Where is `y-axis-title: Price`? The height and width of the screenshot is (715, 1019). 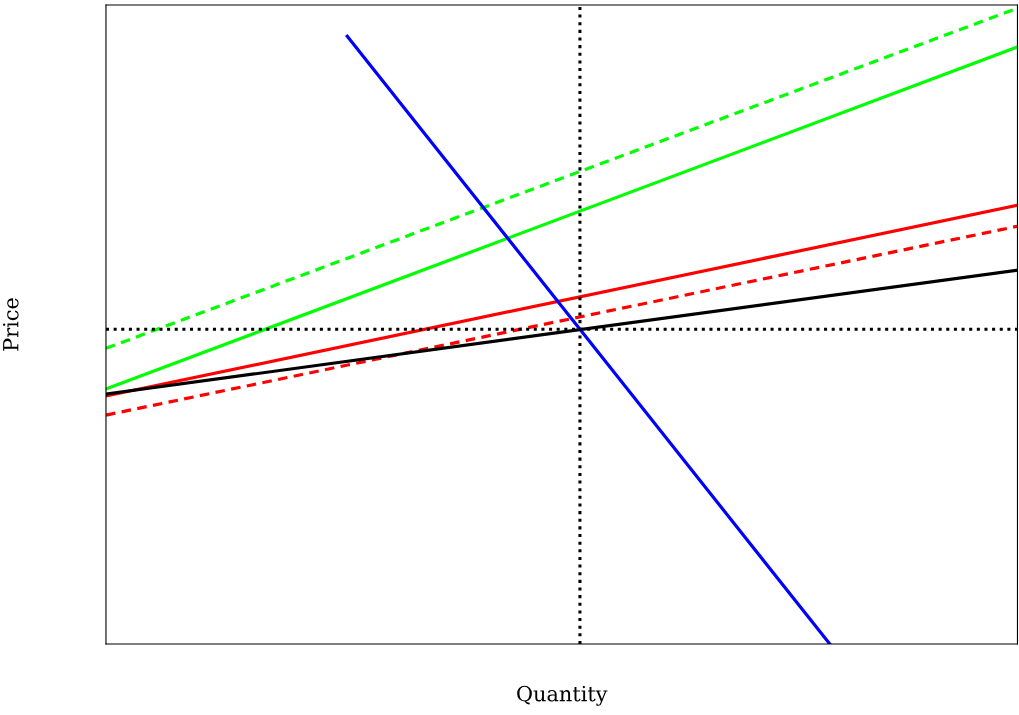
y-axis-title: Price is located at coordinates (10, 324).